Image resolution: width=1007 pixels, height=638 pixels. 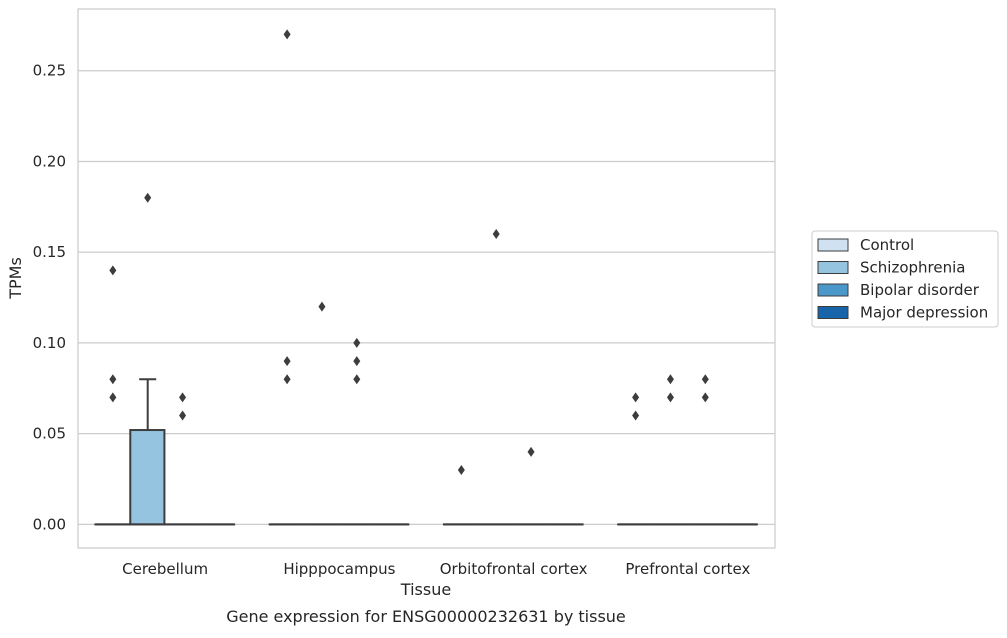 I want to click on y-tick-labels: 0.00 0.05 0.10 0.15 0.20 0.25, so click(x=49, y=298).